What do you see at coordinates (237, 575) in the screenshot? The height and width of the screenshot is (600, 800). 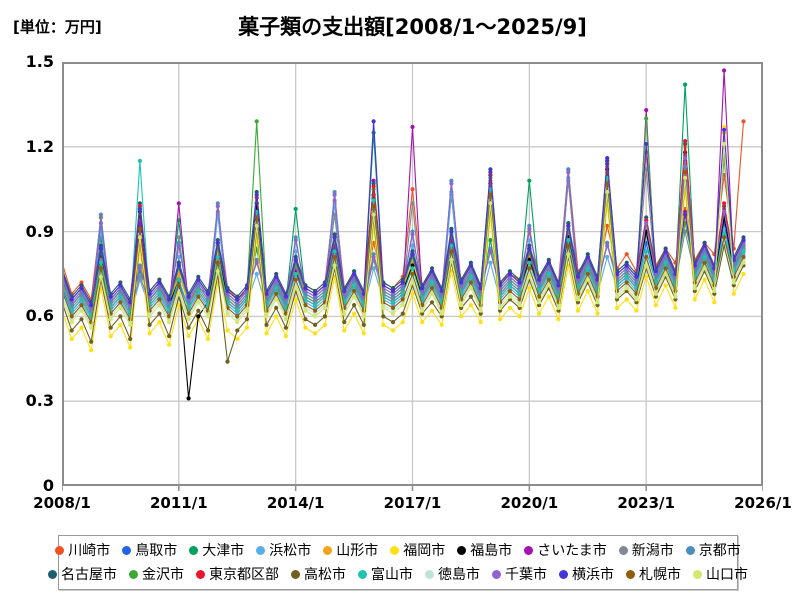 I see `legend-item-東京都区部: 東京都区部` at bounding box center [237, 575].